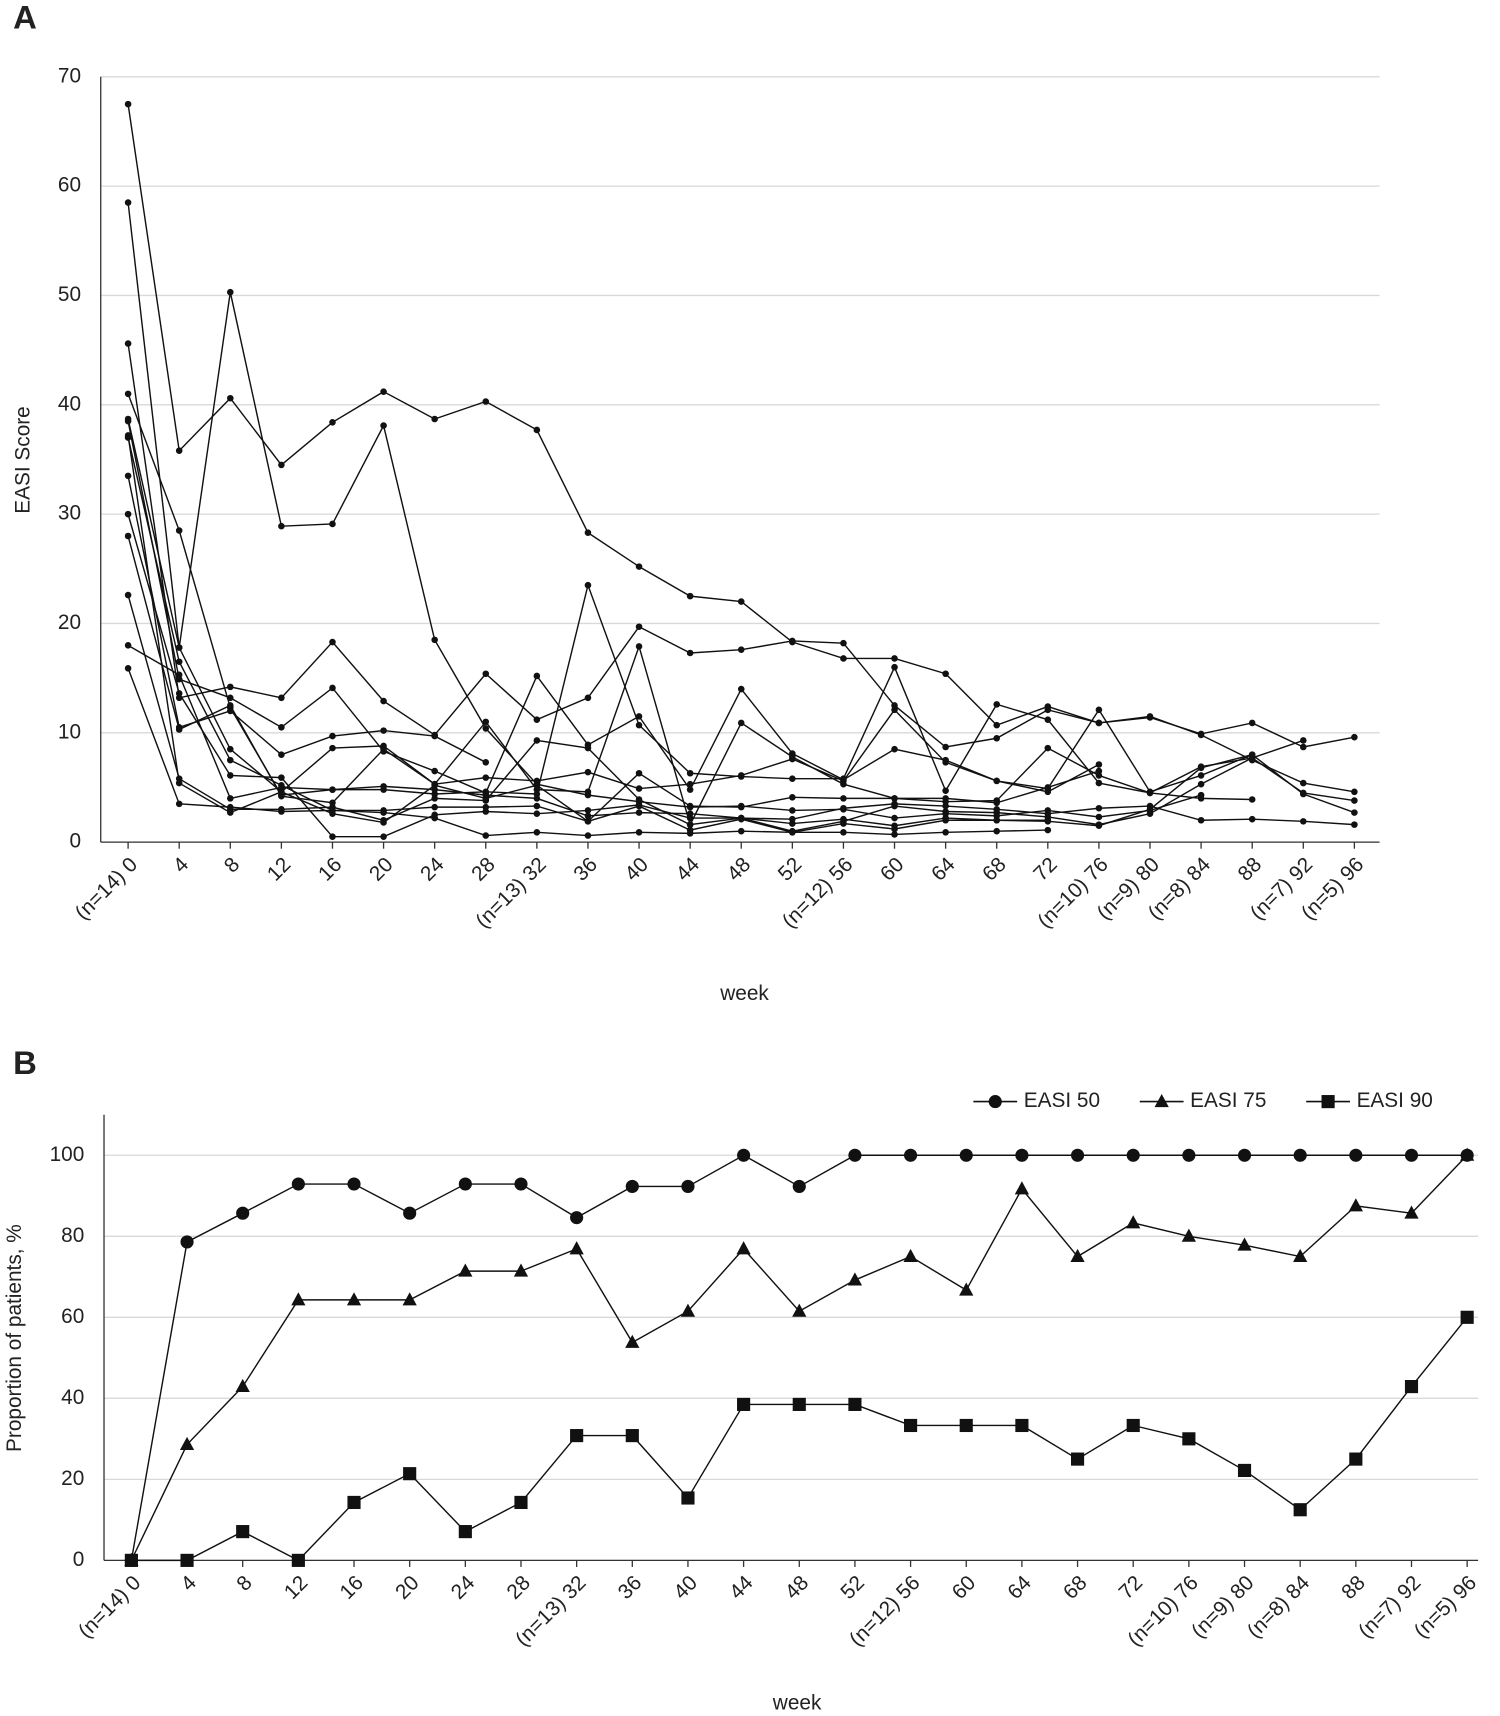 The width and height of the screenshot is (1500, 1716). What do you see at coordinates (25, 18) in the screenshot?
I see `panel-label: A` at bounding box center [25, 18].